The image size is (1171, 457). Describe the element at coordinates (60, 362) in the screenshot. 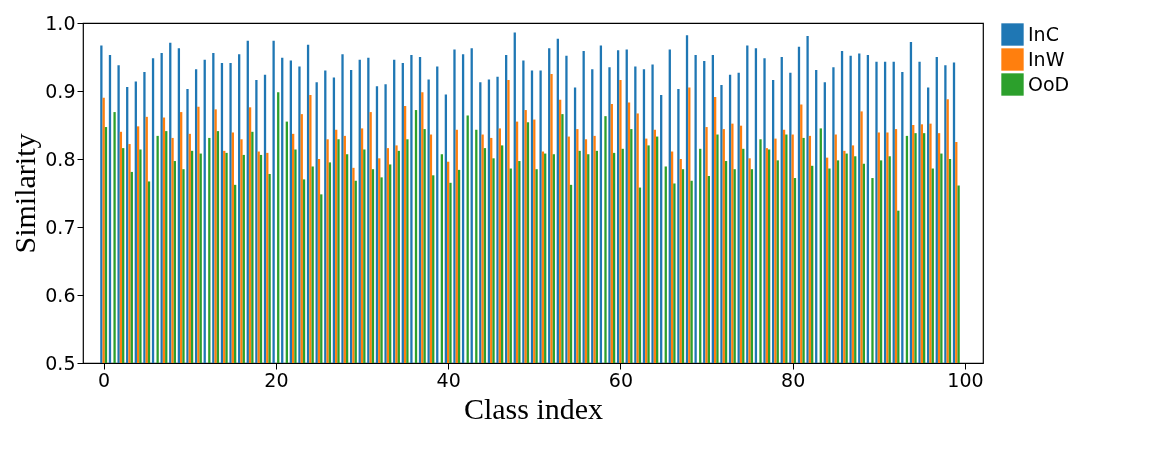

I see `y-tick-label: 0.5` at that location.